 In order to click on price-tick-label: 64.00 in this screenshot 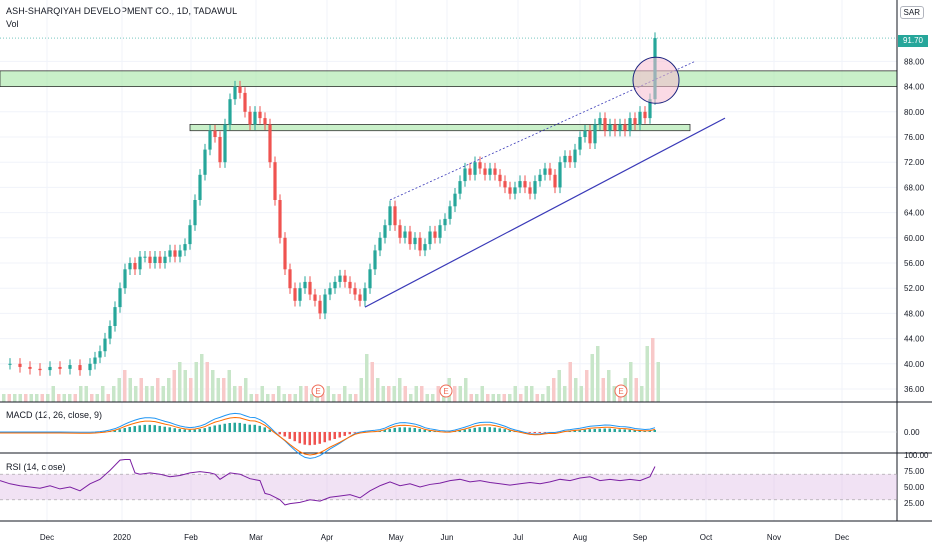, I will do `click(914, 213)`.